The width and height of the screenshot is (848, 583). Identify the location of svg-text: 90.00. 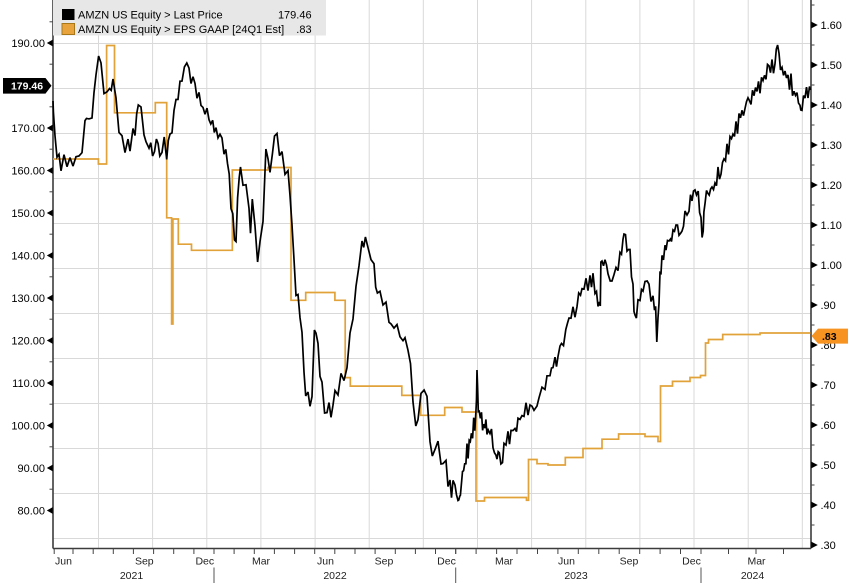
(31, 469).